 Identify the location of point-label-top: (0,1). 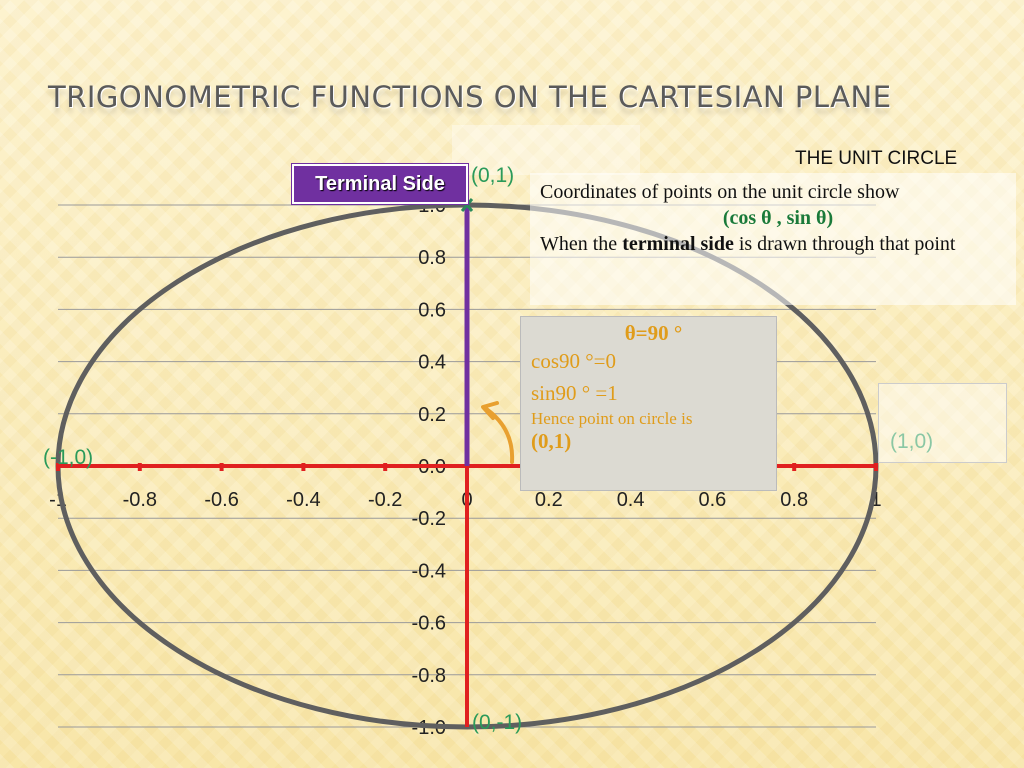
(493, 175).